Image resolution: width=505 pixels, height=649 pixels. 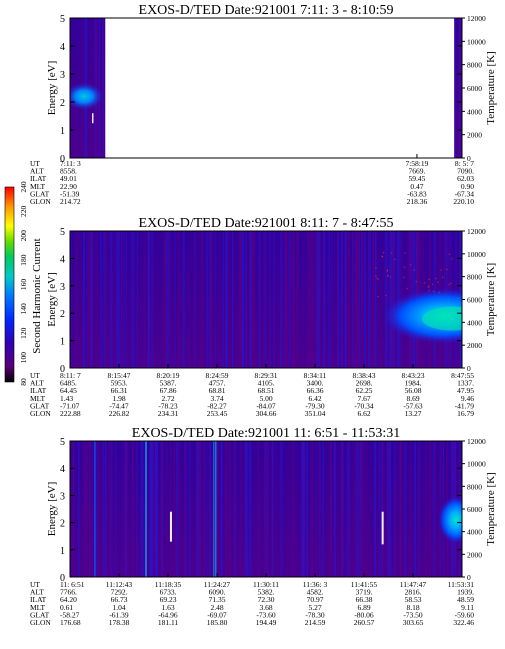 I want to click on orbit-value: 64.20, so click(x=68, y=599).